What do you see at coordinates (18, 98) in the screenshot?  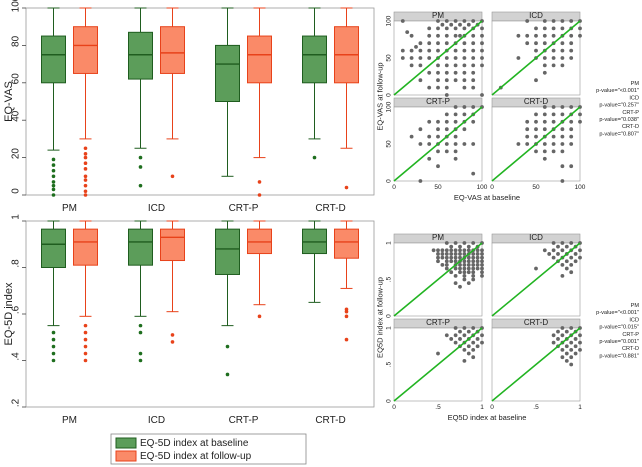 I see `y-axis: 0 20 40 60 80 100` at bounding box center [18, 98].